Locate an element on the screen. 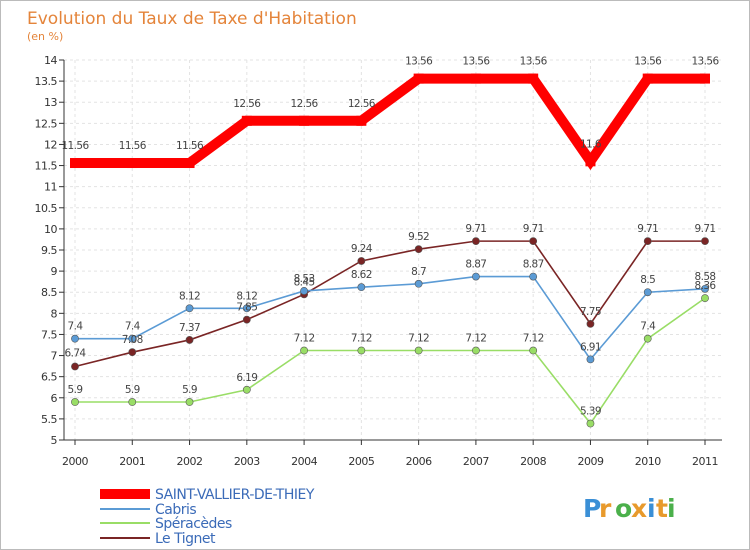 The width and height of the screenshot is (750, 550). data-label: 7.08 is located at coordinates (132, 340).